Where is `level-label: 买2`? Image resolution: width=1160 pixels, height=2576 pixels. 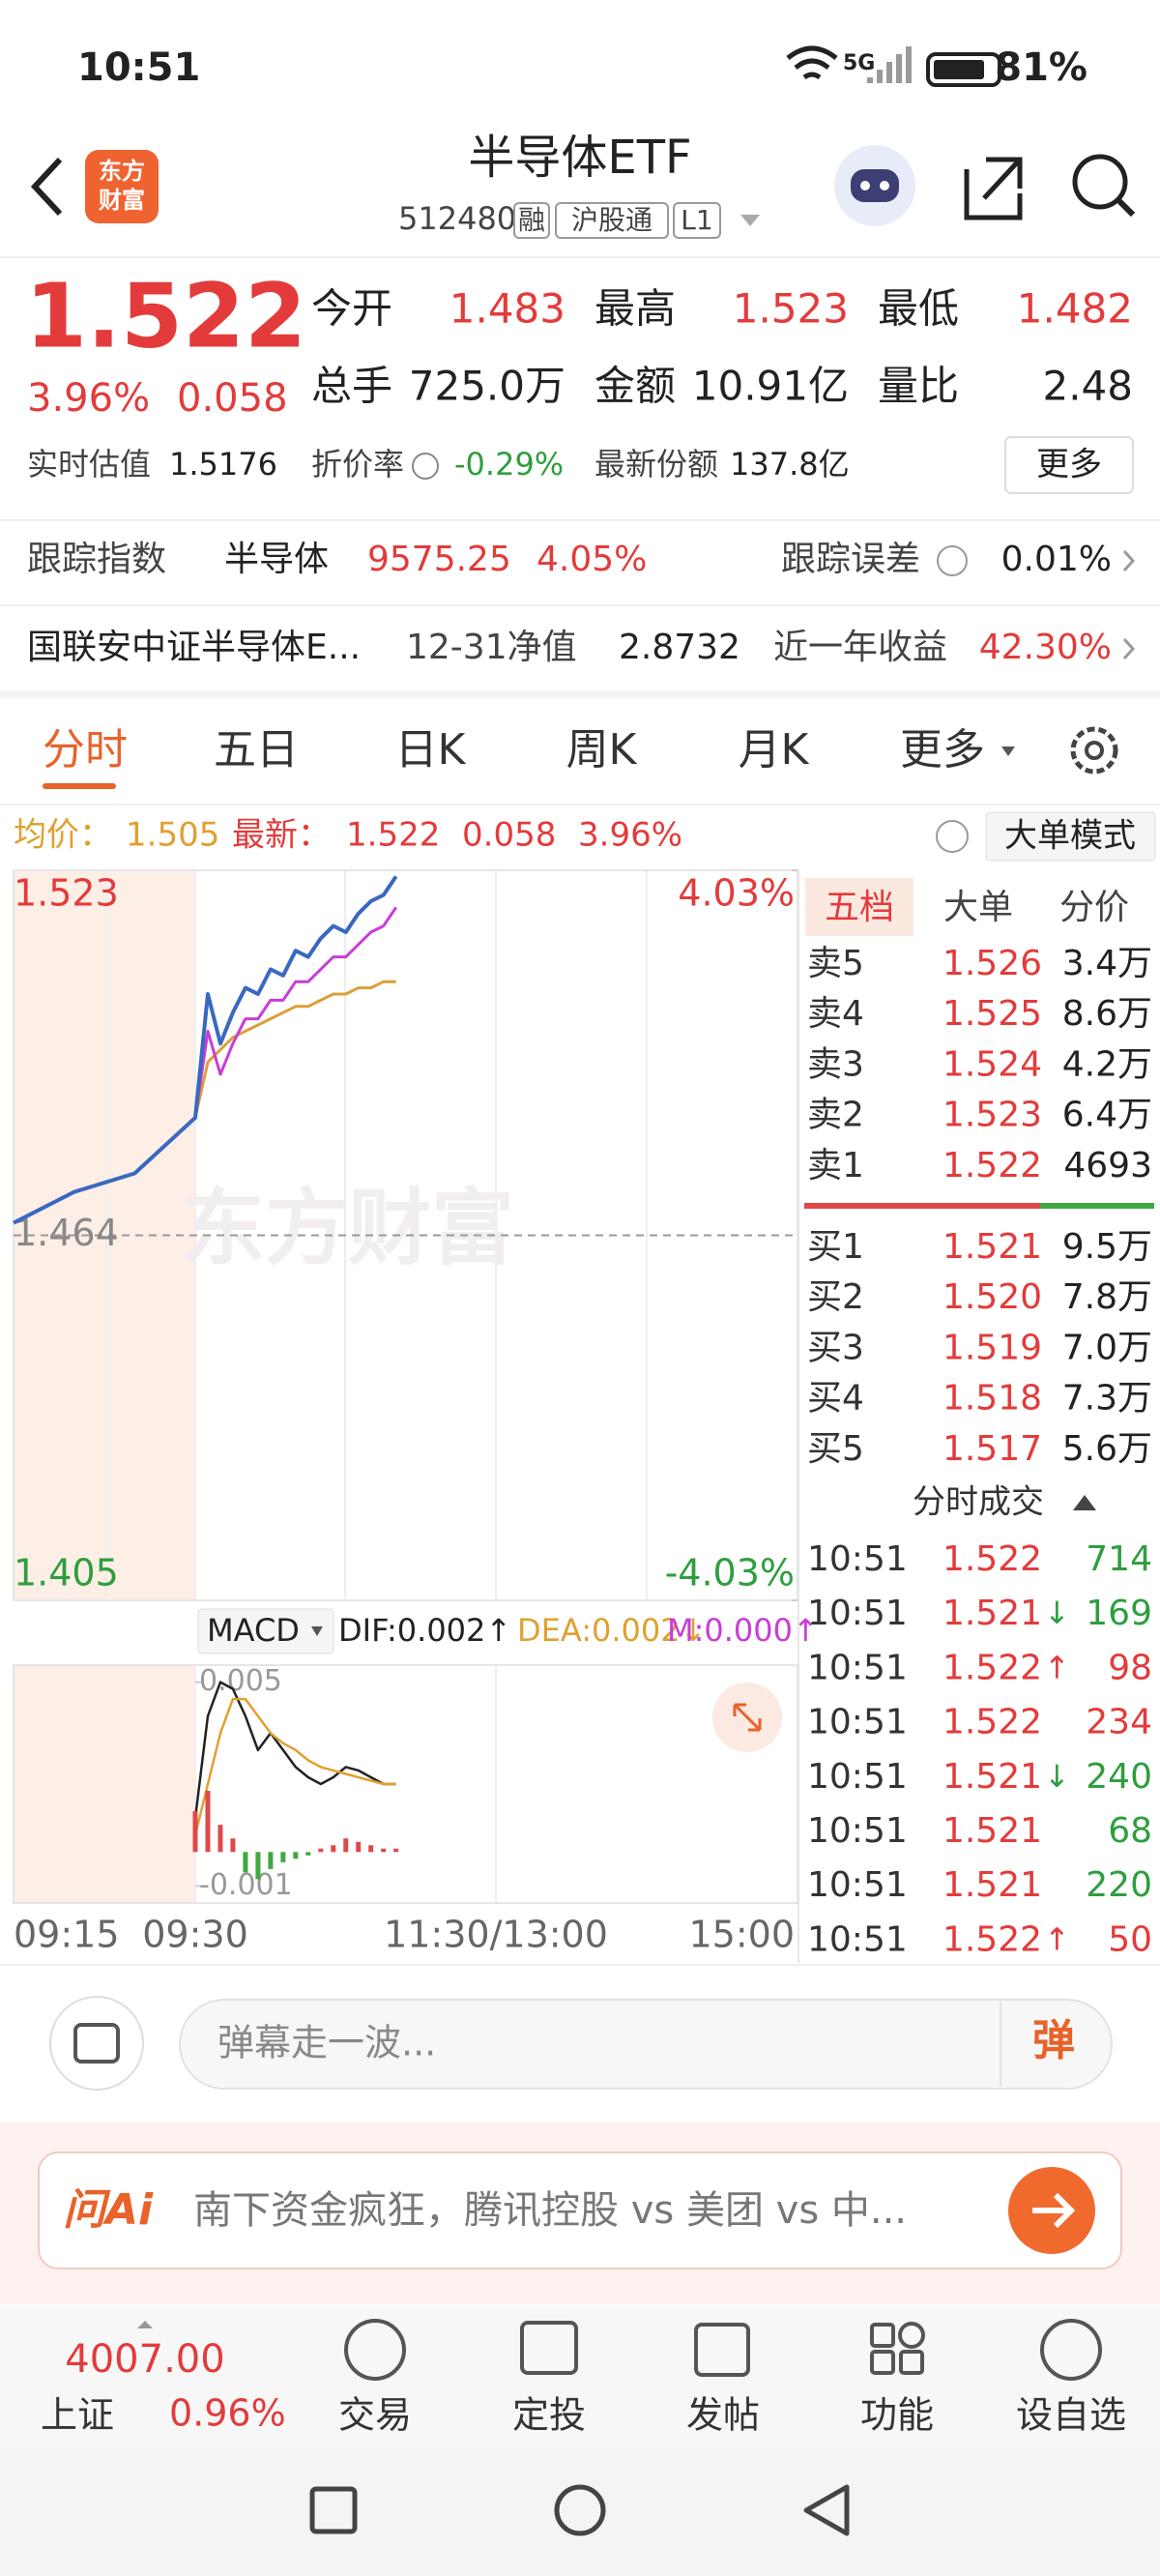
level-label: 买2 is located at coordinates (836, 1297).